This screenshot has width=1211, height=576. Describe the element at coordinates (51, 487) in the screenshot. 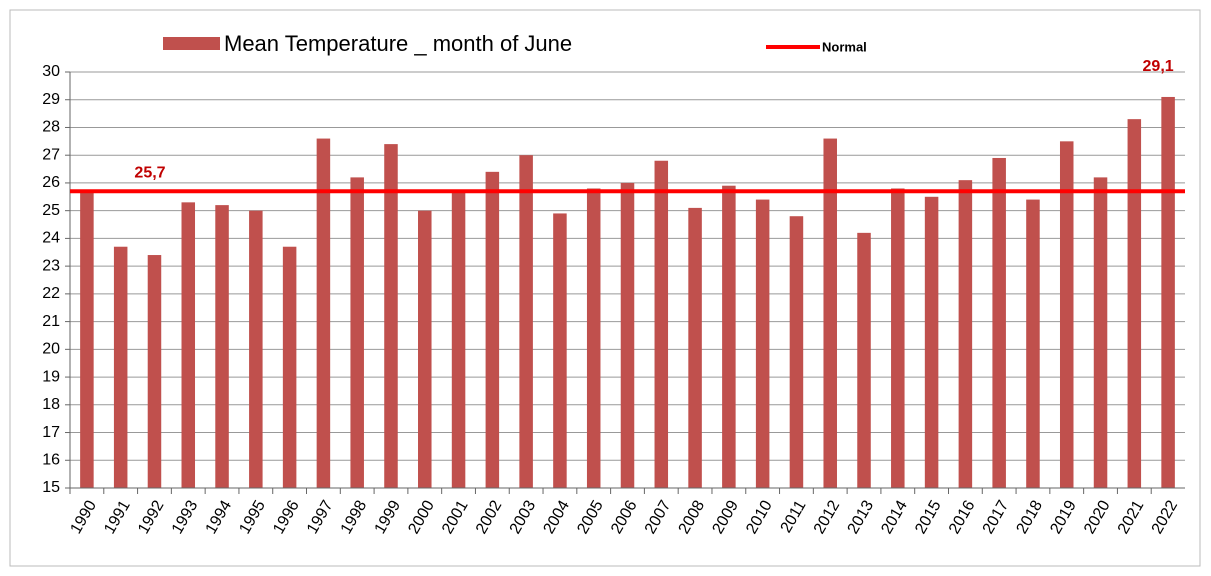

I see `y-tick-label: 15` at that location.